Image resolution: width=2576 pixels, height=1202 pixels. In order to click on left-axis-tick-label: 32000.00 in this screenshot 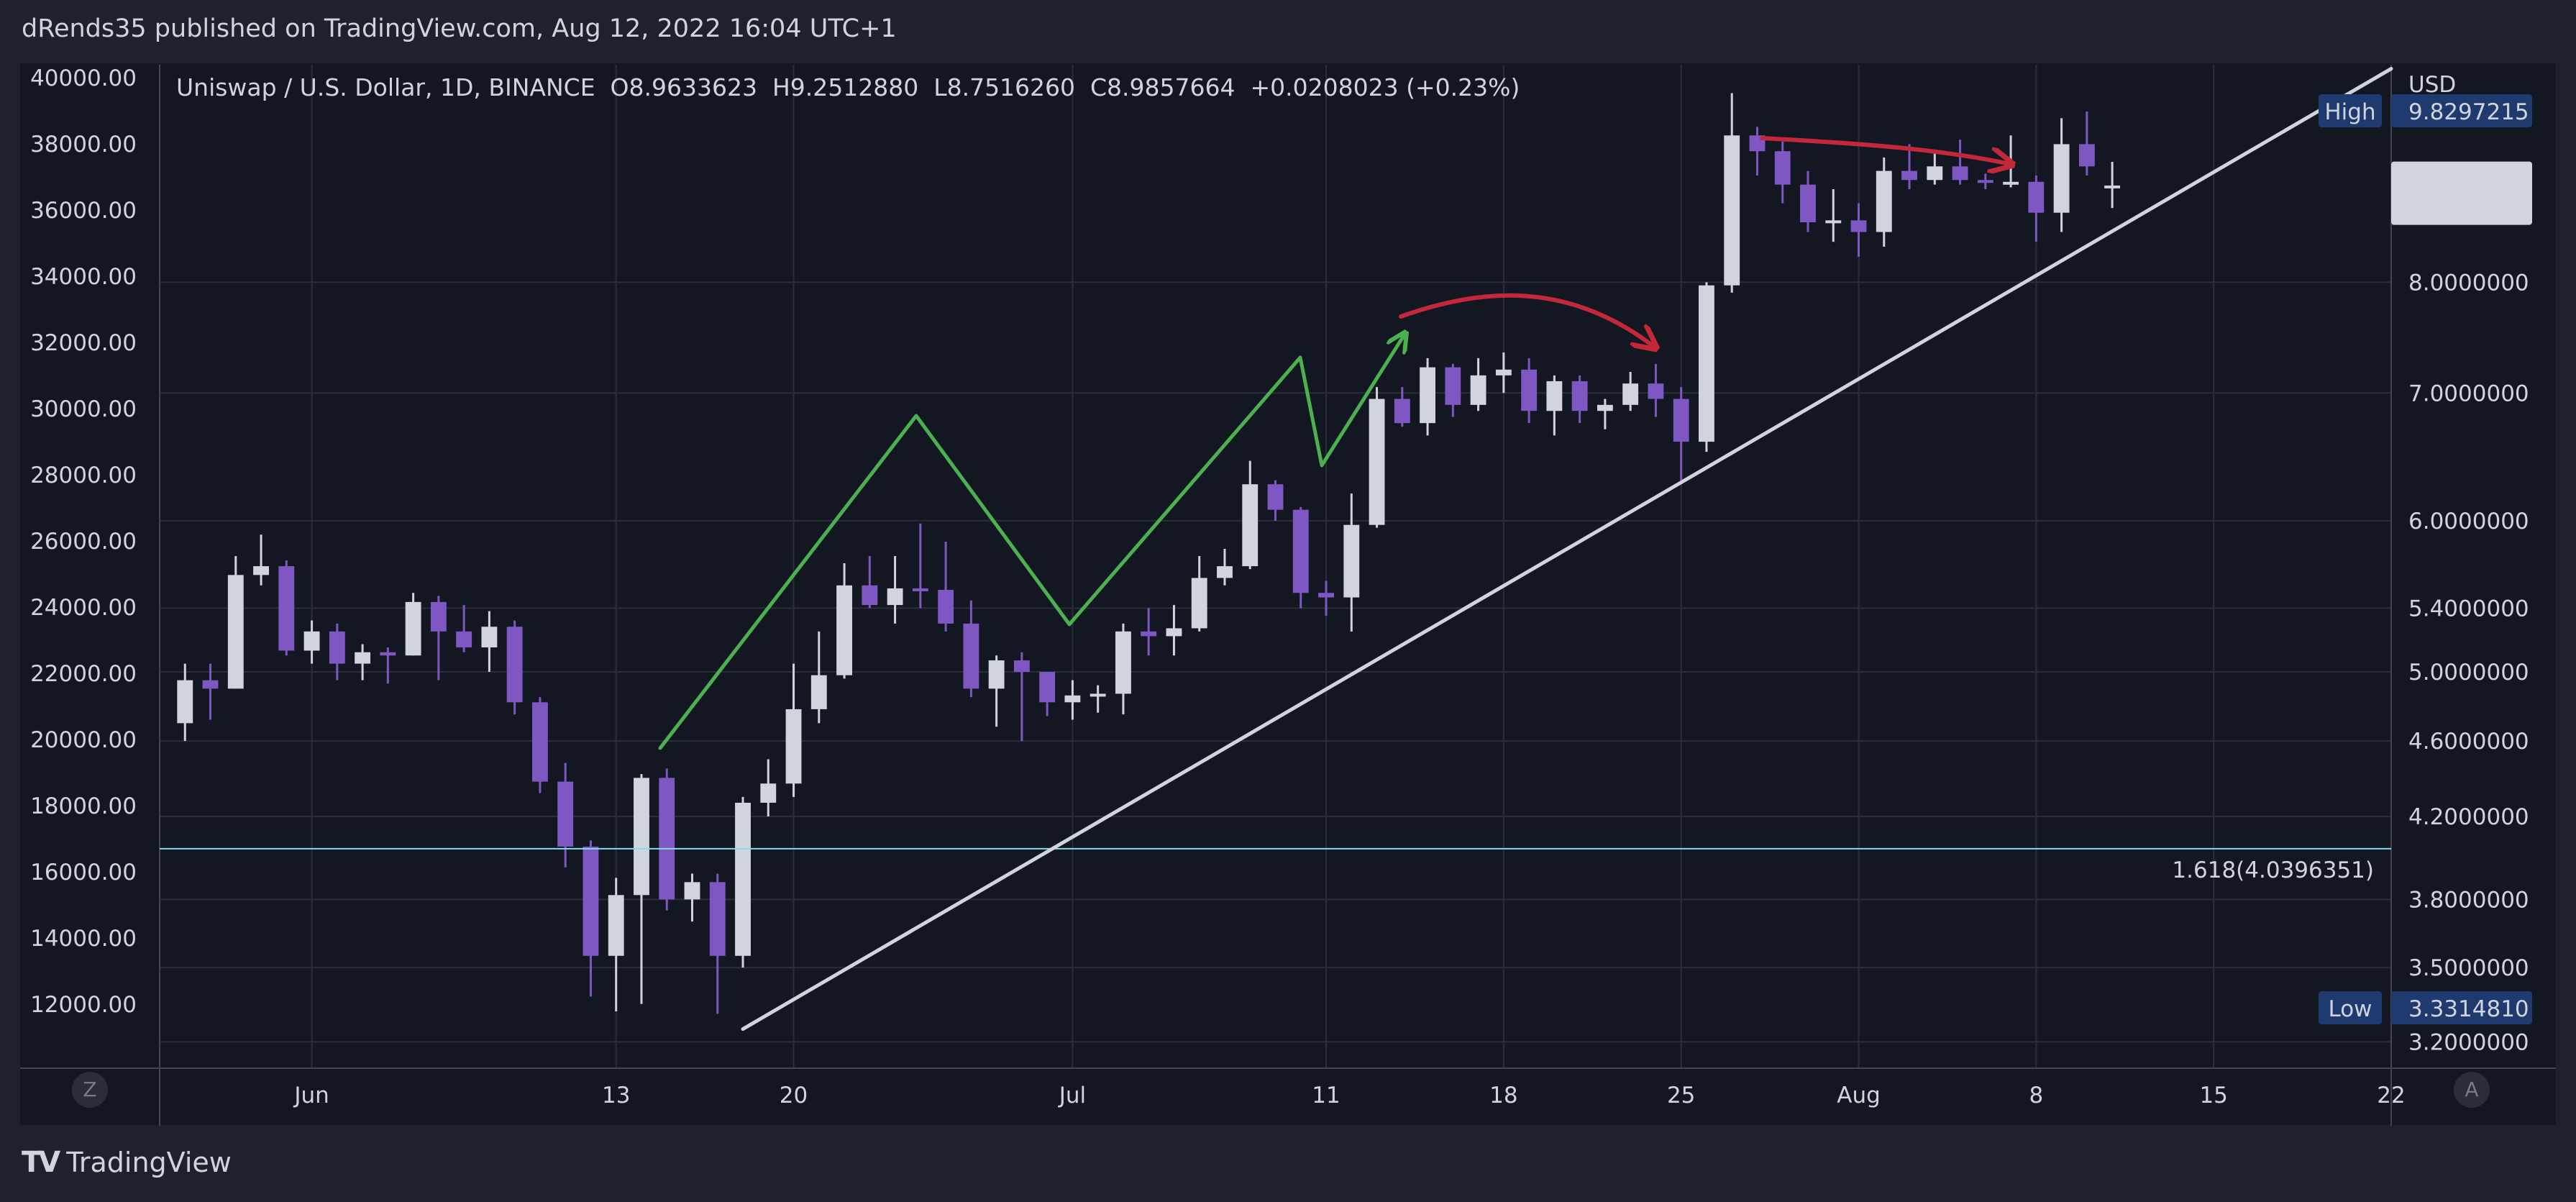, I will do `click(83, 343)`.